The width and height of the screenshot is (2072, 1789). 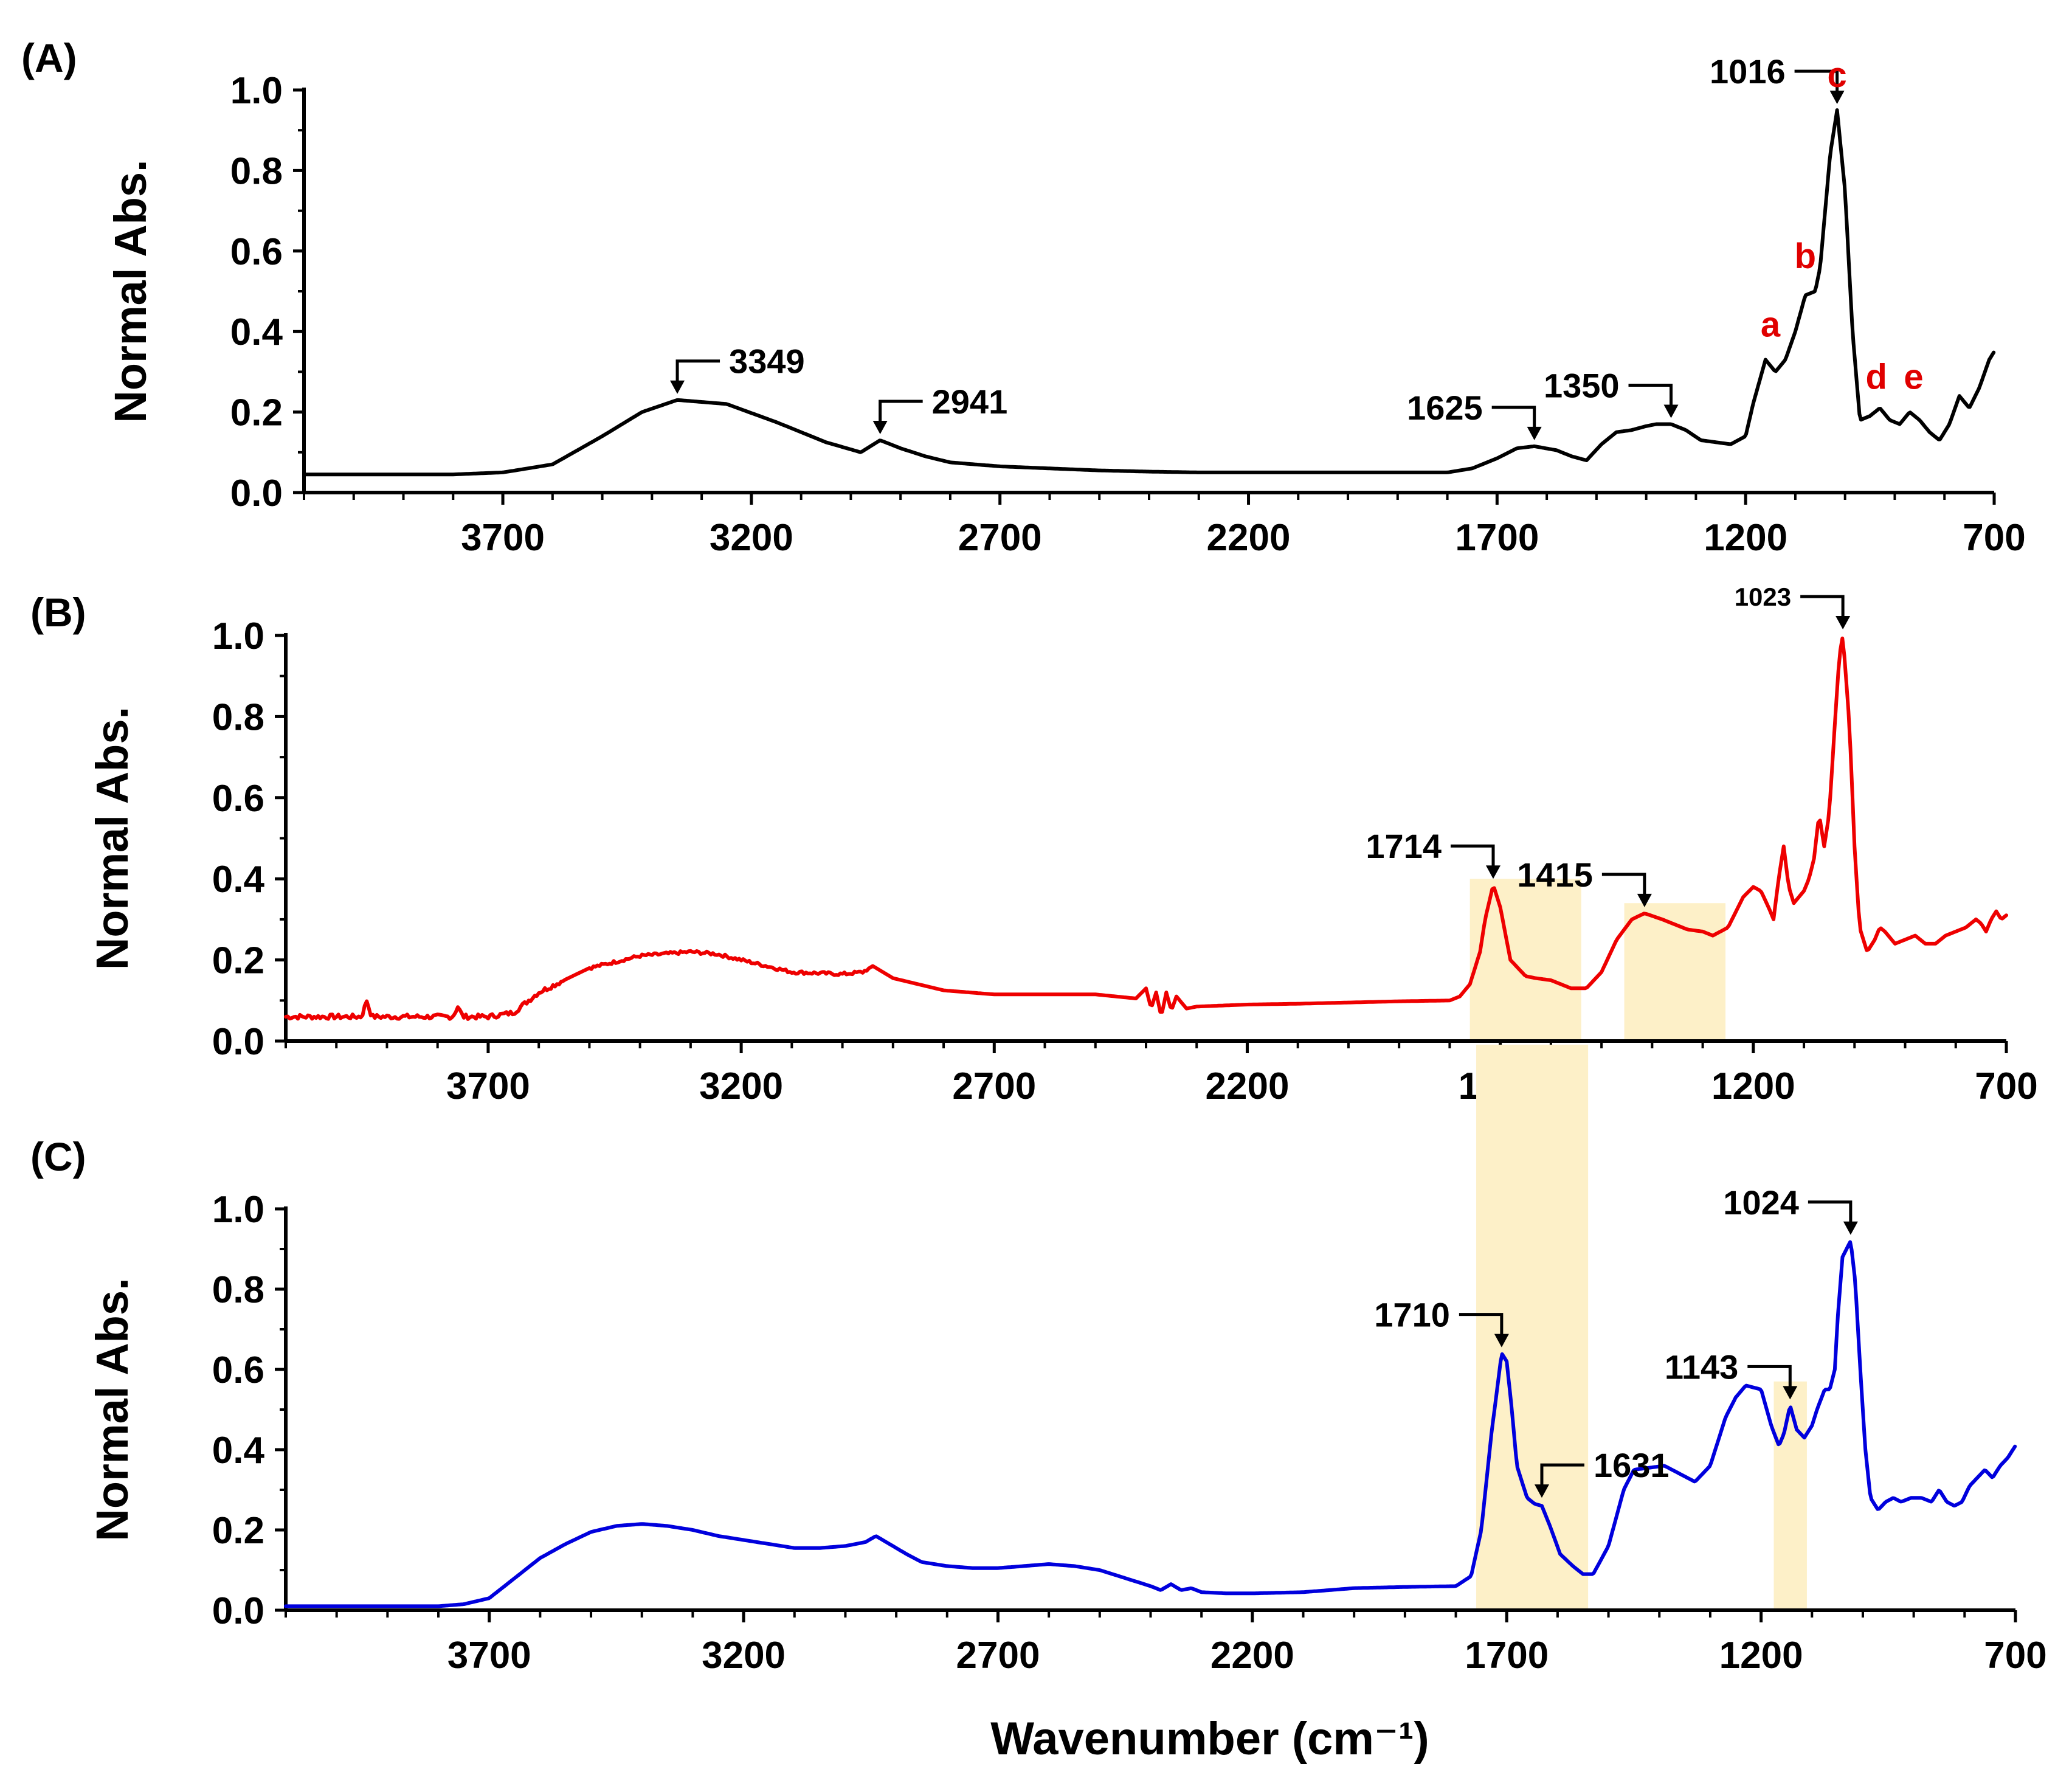 I want to click on peak-annotation: 1631, so click(x=1602, y=1472).